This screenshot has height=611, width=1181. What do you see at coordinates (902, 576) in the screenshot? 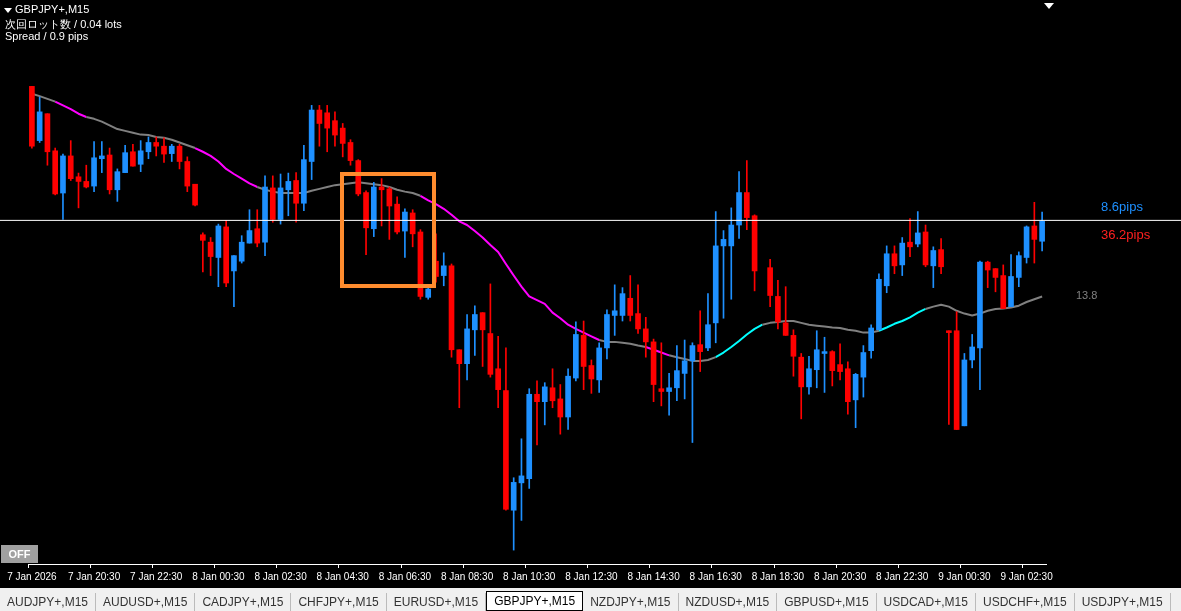
I see `x-tick-label: 8 Jan 22:30` at bounding box center [902, 576].